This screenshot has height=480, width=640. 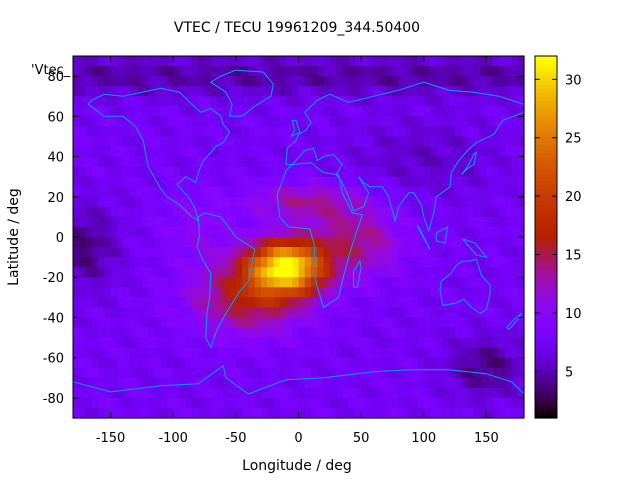 I want to click on y-tick-label: 40, so click(x=55, y=158).